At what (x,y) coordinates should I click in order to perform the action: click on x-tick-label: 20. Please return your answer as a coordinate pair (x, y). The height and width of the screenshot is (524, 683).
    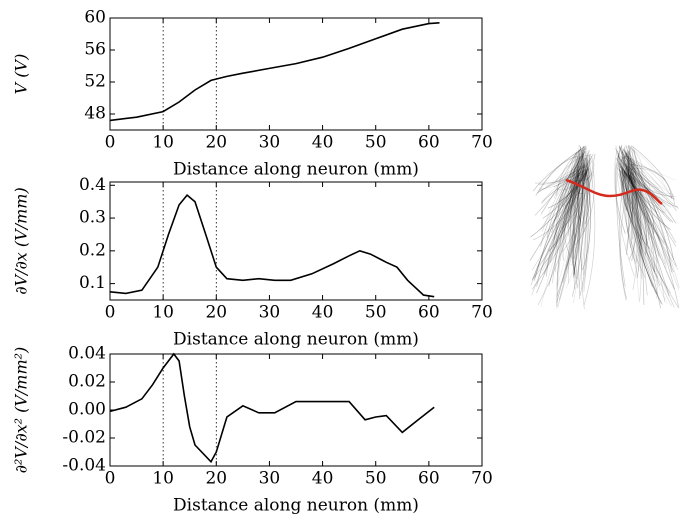
    Looking at the image, I should click on (216, 143).